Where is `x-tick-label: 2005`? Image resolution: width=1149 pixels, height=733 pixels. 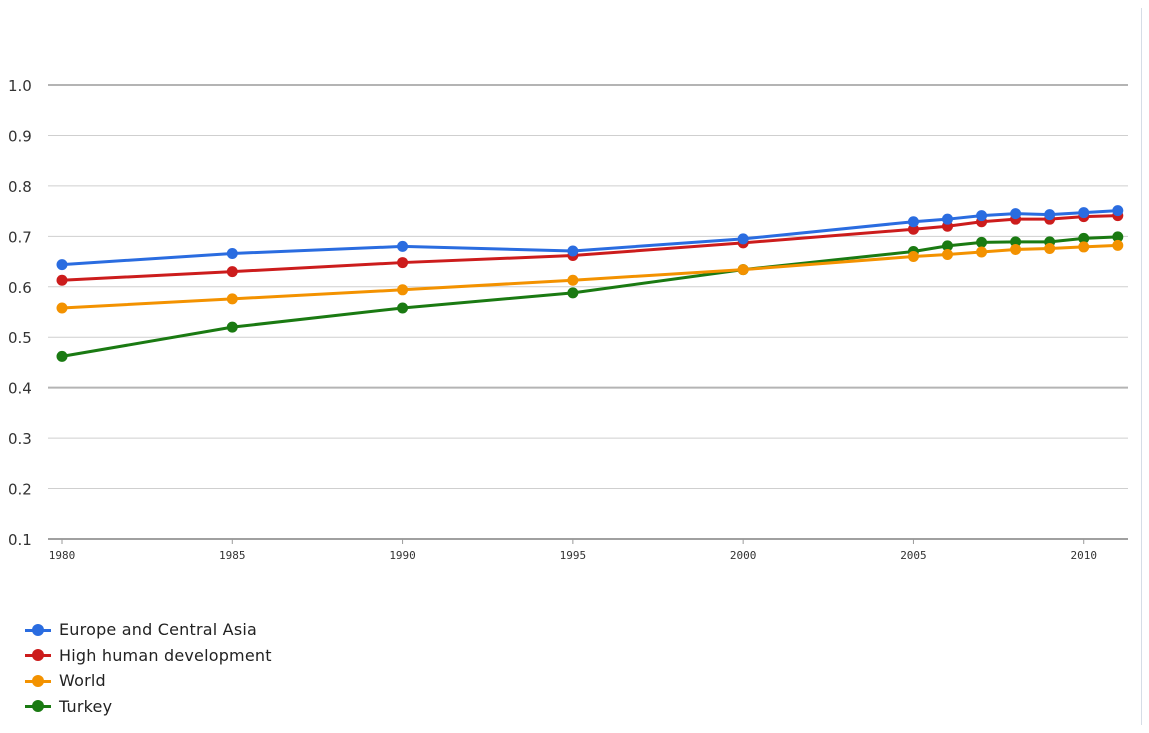 x-tick-label: 2005 is located at coordinates (913, 555).